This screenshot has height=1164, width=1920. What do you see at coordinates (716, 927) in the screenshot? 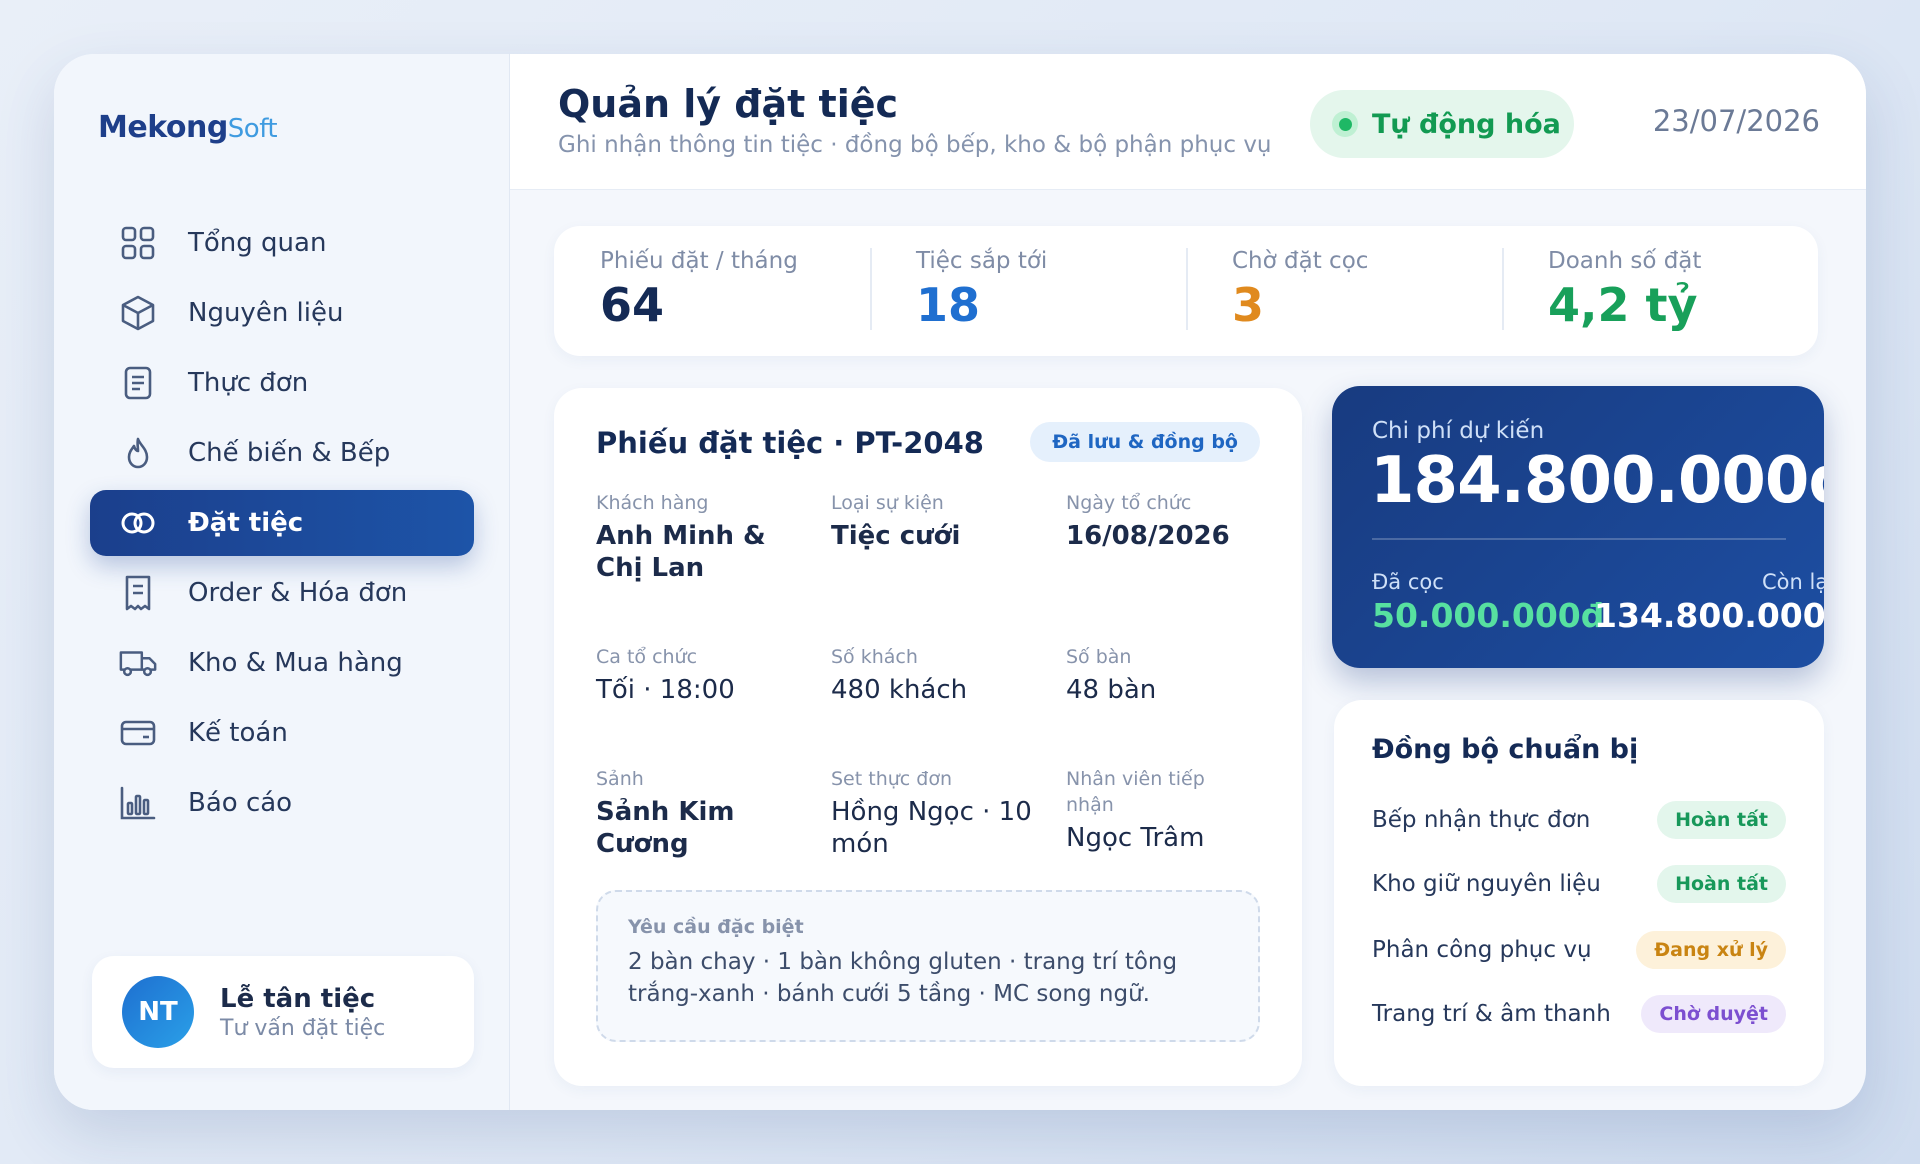
I see `special-requests-label: Yêu cầu đặc biệt` at bounding box center [716, 927].